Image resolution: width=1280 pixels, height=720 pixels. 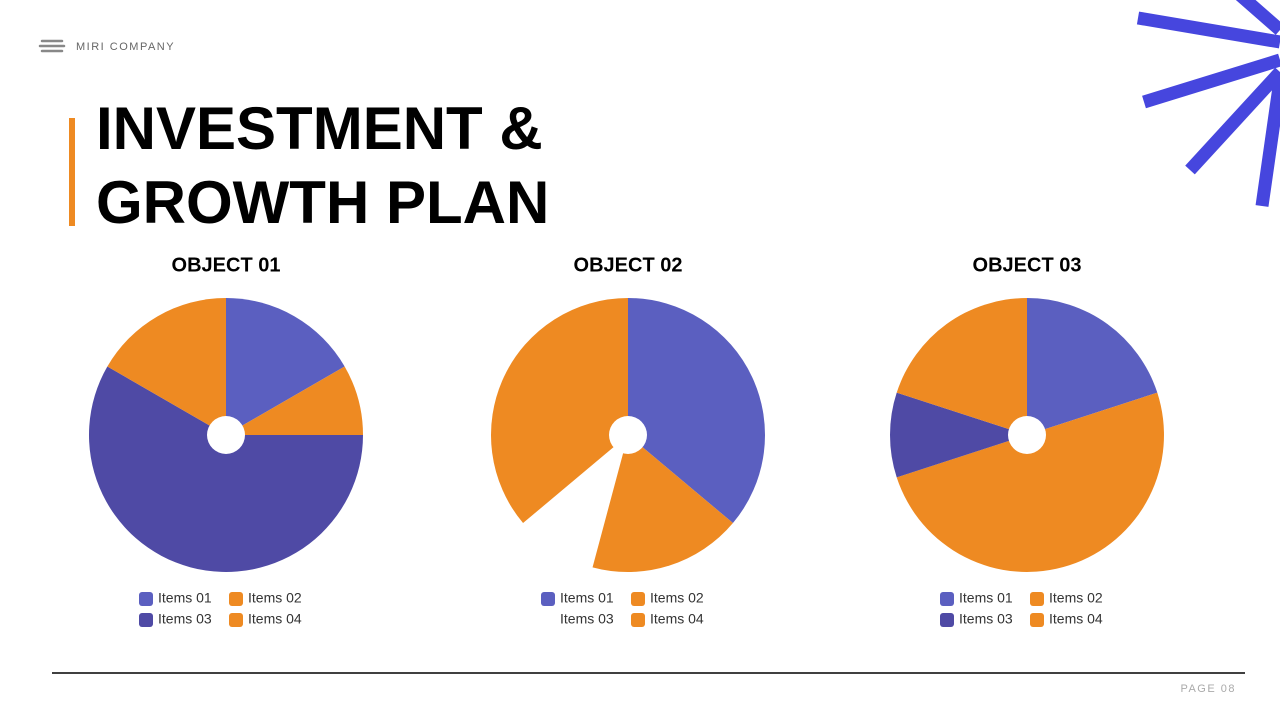 What do you see at coordinates (1208, 103) in the screenshot?
I see `starburst` at bounding box center [1208, 103].